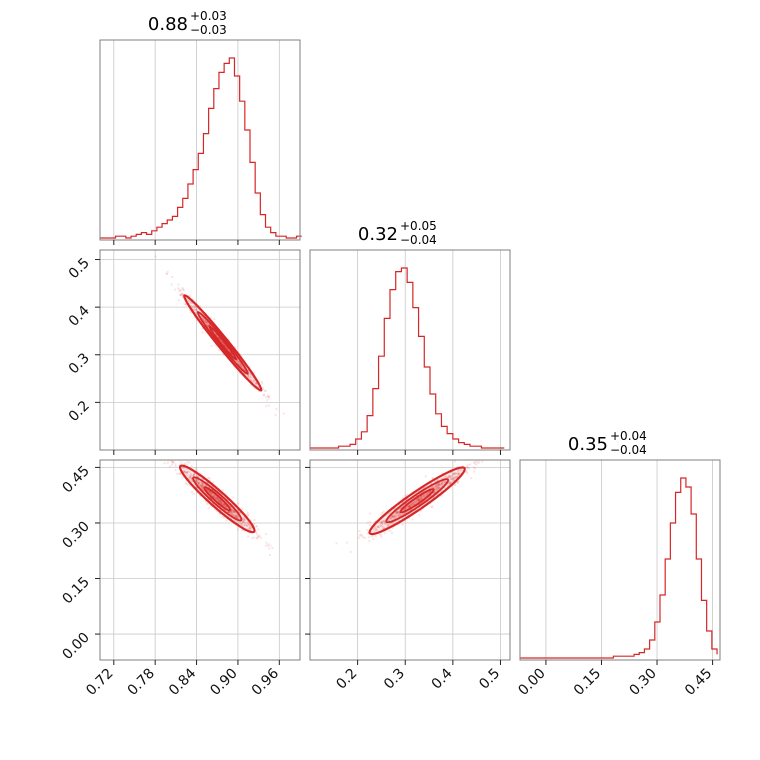  Describe the element at coordinates (418, 240) in the screenshot. I see `param-title-minus: −0.04` at that location.